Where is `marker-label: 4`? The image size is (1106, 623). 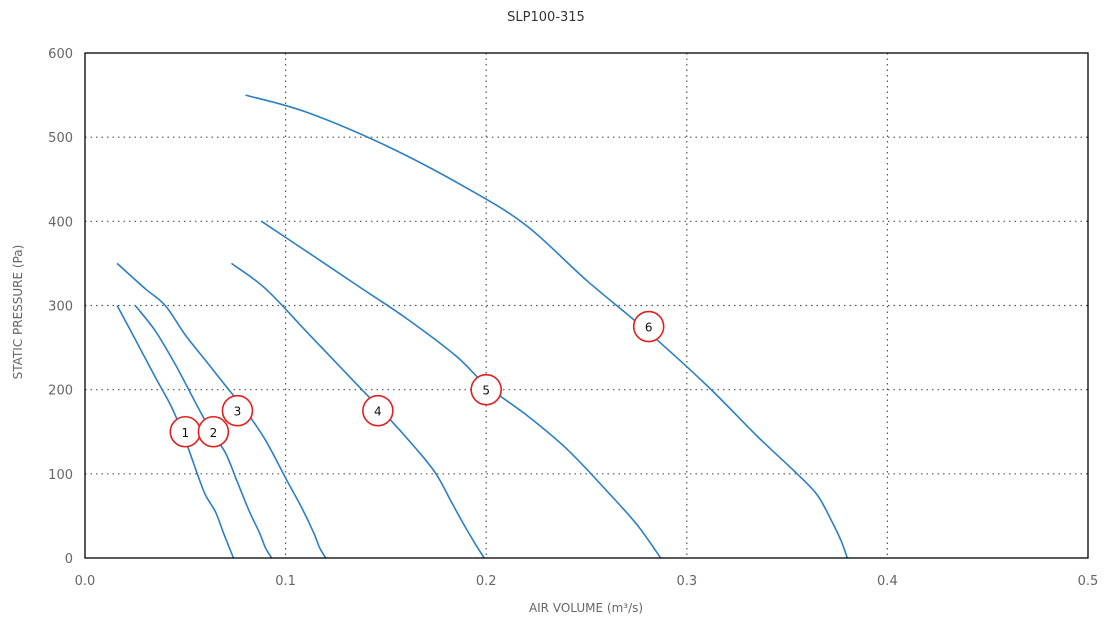
marker-label: 4 is located at coordinates (378, 412).